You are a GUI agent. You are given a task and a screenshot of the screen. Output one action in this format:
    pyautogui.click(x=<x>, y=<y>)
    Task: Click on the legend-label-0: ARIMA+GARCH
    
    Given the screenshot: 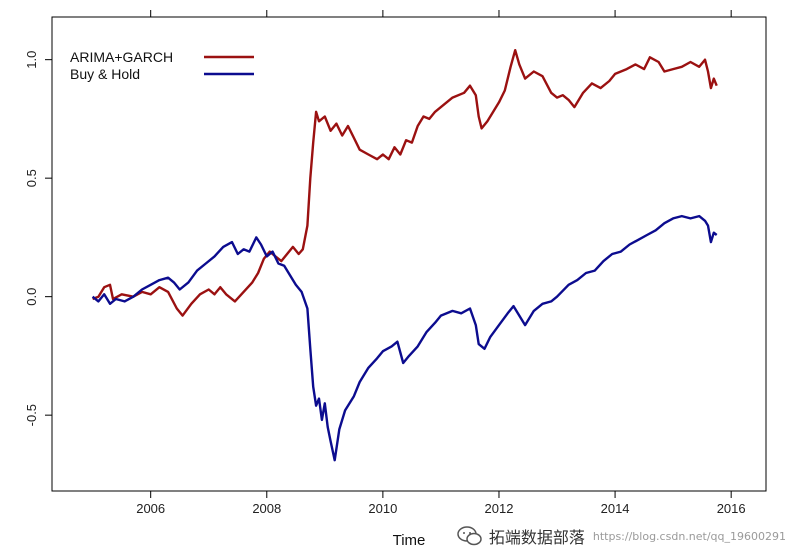 What is the action you would take?
    pyautogui.click(x=121, y=57)
    